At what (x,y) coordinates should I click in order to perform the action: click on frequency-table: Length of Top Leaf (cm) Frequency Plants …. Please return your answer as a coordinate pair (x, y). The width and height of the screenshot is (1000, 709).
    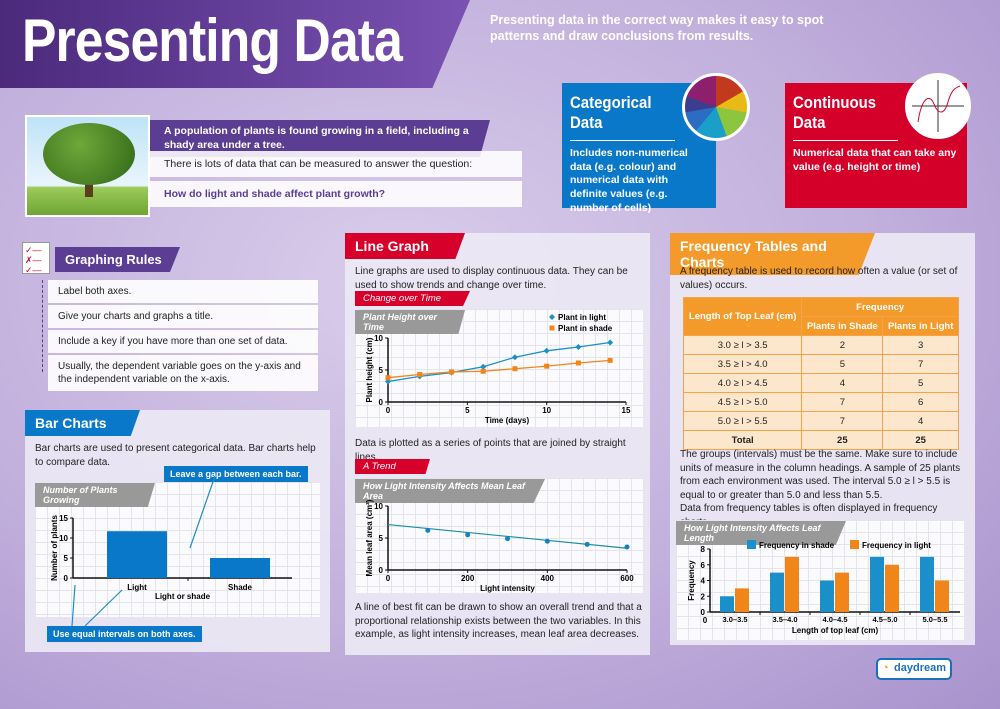
    Looking at the image, I should click on (820, 373).